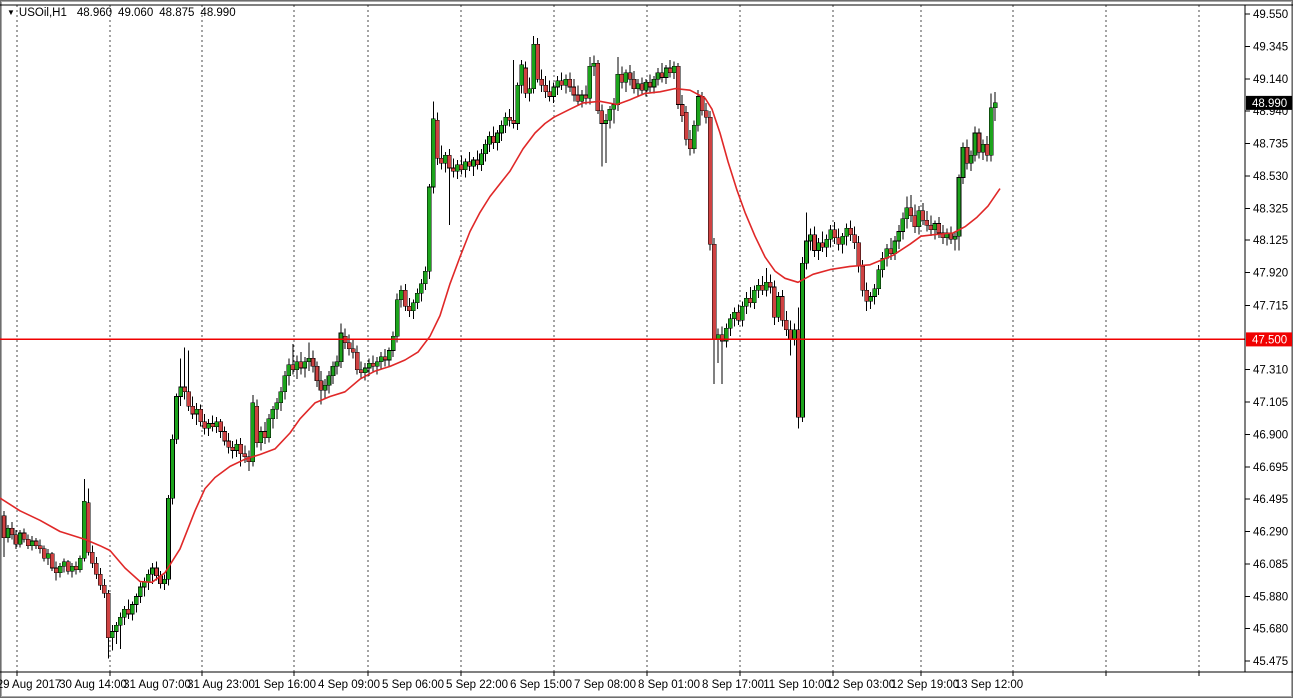  What do you see at coordinates (42, 13) in the screenshot?
I see `symbol-timeframe-label: USOil,H1` at bounding box center [42, 13].